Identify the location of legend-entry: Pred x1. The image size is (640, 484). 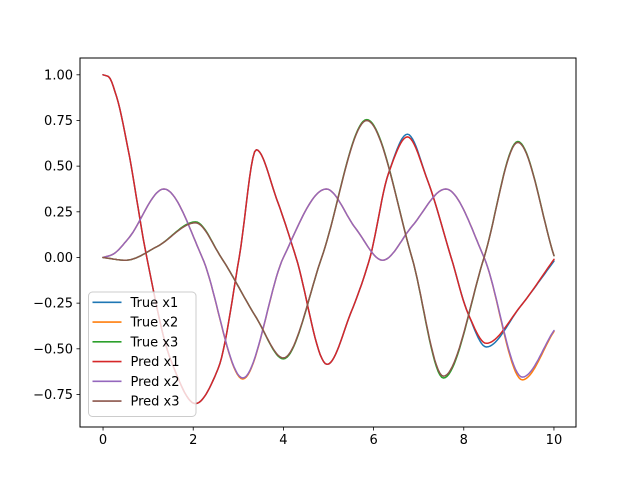
(136, 362).